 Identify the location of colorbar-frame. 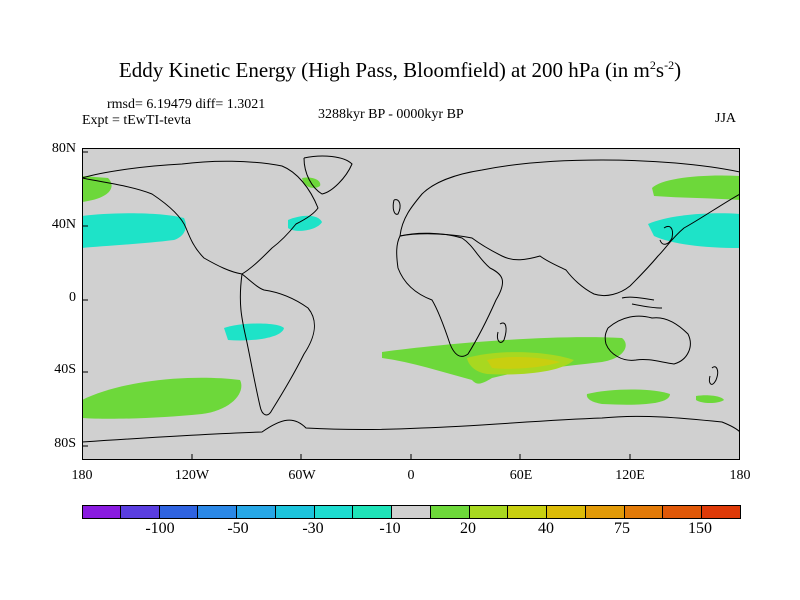
(411, 512).